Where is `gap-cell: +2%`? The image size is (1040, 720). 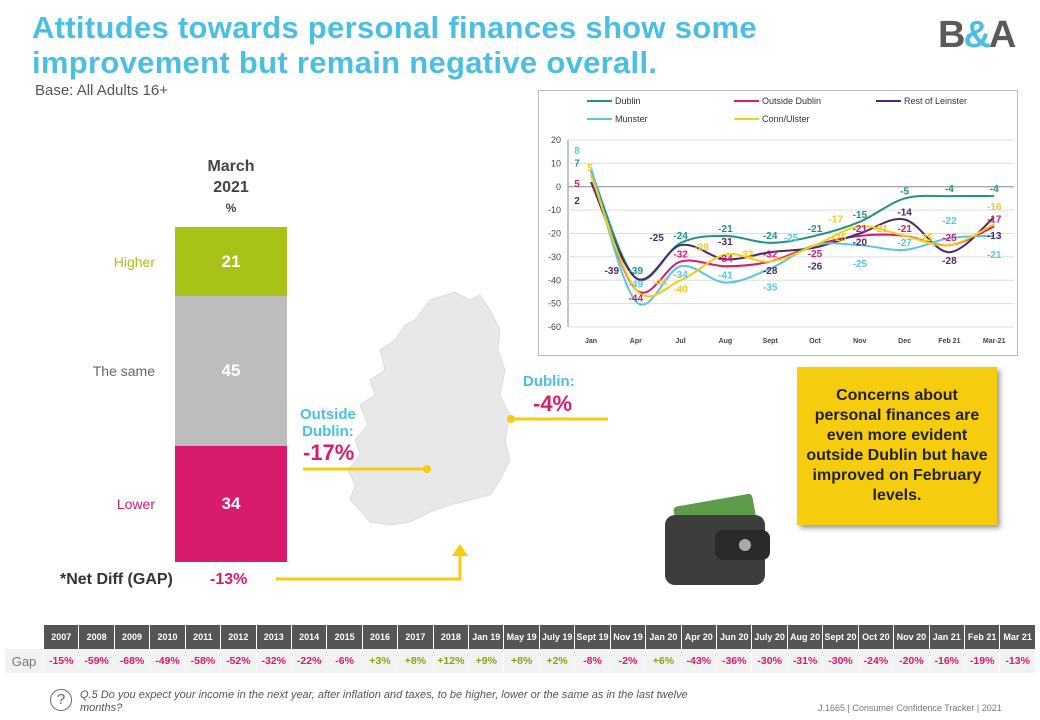 gap-cell: +2% is located at coordinates (557, 661).